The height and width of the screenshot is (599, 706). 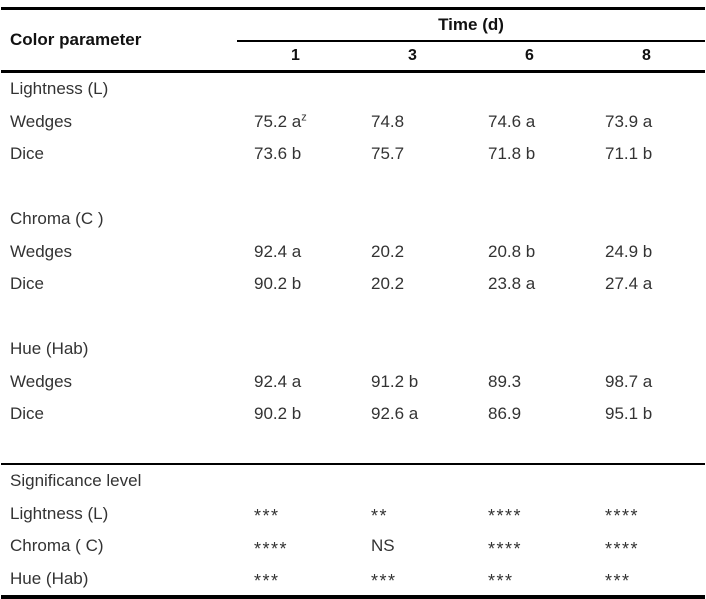 I want to click on table-row: Hue (Hab) *** *** *** ***, so click(x=353, y=580).